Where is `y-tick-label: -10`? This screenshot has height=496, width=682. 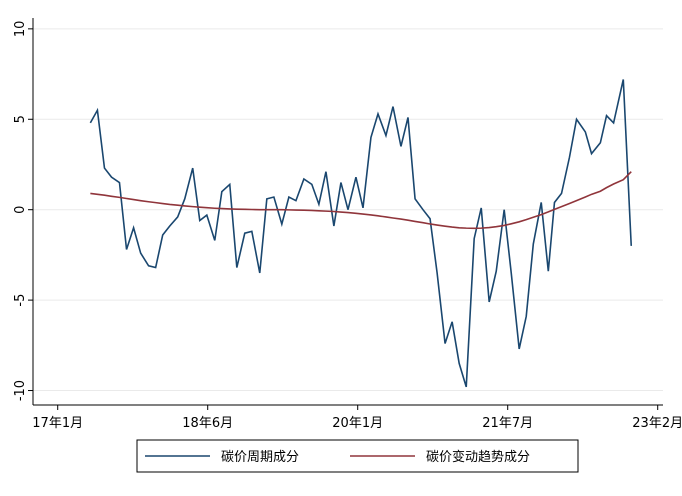
y-tick-label: -10 is located at coordinates (20, 390).